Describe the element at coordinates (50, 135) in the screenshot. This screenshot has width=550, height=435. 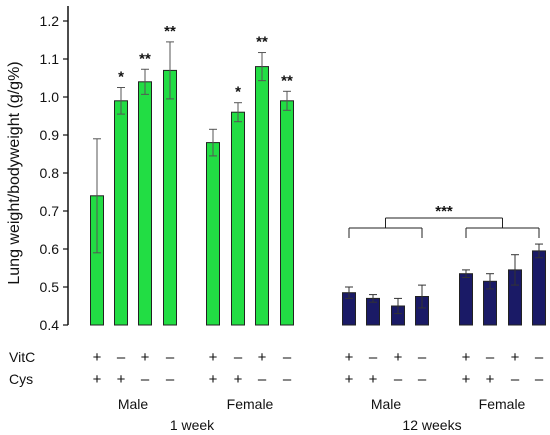
I see `y-tick-label: 0.9` at that location.